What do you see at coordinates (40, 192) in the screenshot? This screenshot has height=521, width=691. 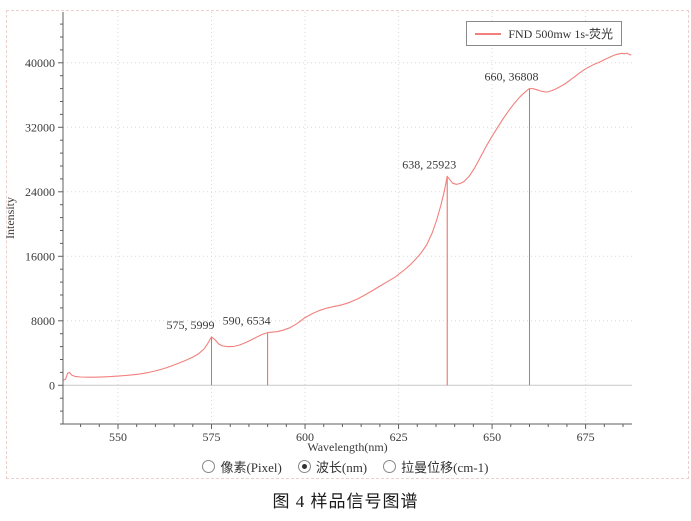 I see `y-tick-label: 24000` at bounding box center [40, 192].